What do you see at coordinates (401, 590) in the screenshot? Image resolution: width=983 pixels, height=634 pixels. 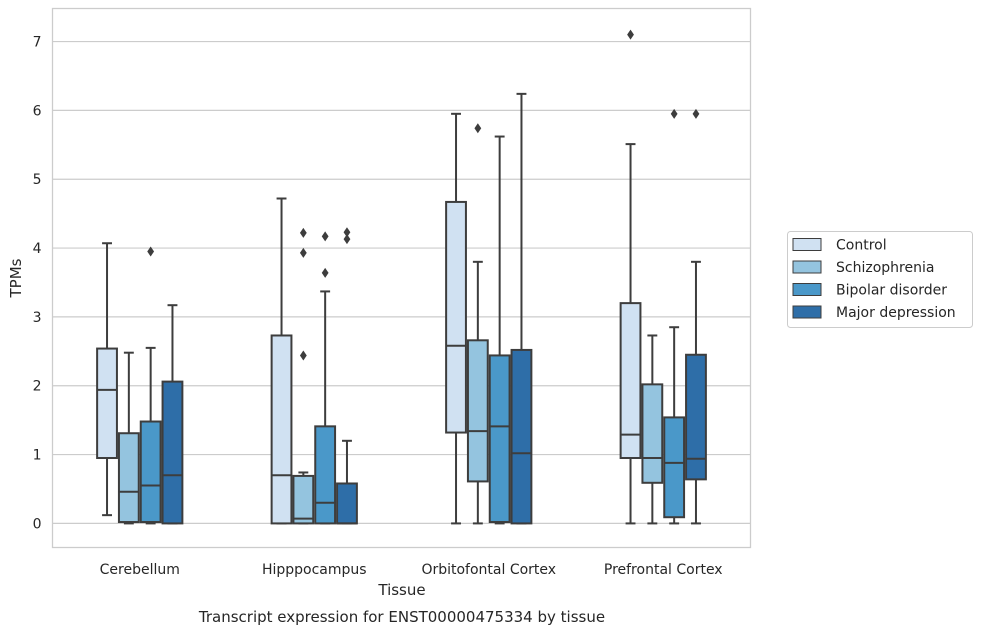 I see `x-axis-label: Tissue` at bounding box center [401, 590].